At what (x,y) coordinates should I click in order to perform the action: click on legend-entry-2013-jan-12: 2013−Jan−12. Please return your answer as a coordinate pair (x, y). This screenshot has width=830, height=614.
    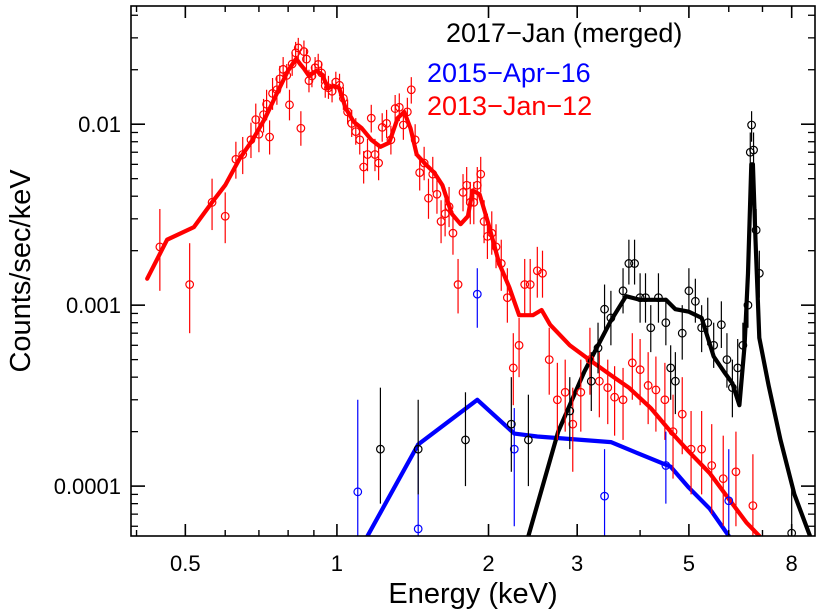
    Looking at the image, I should click on (509, 106).